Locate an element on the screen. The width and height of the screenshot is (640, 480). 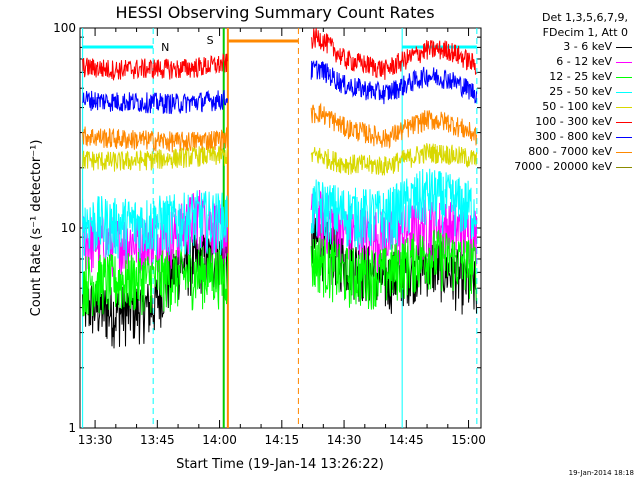
legend-header-2: FDecim 1, Att 0 is located at coordinates (585, 32).